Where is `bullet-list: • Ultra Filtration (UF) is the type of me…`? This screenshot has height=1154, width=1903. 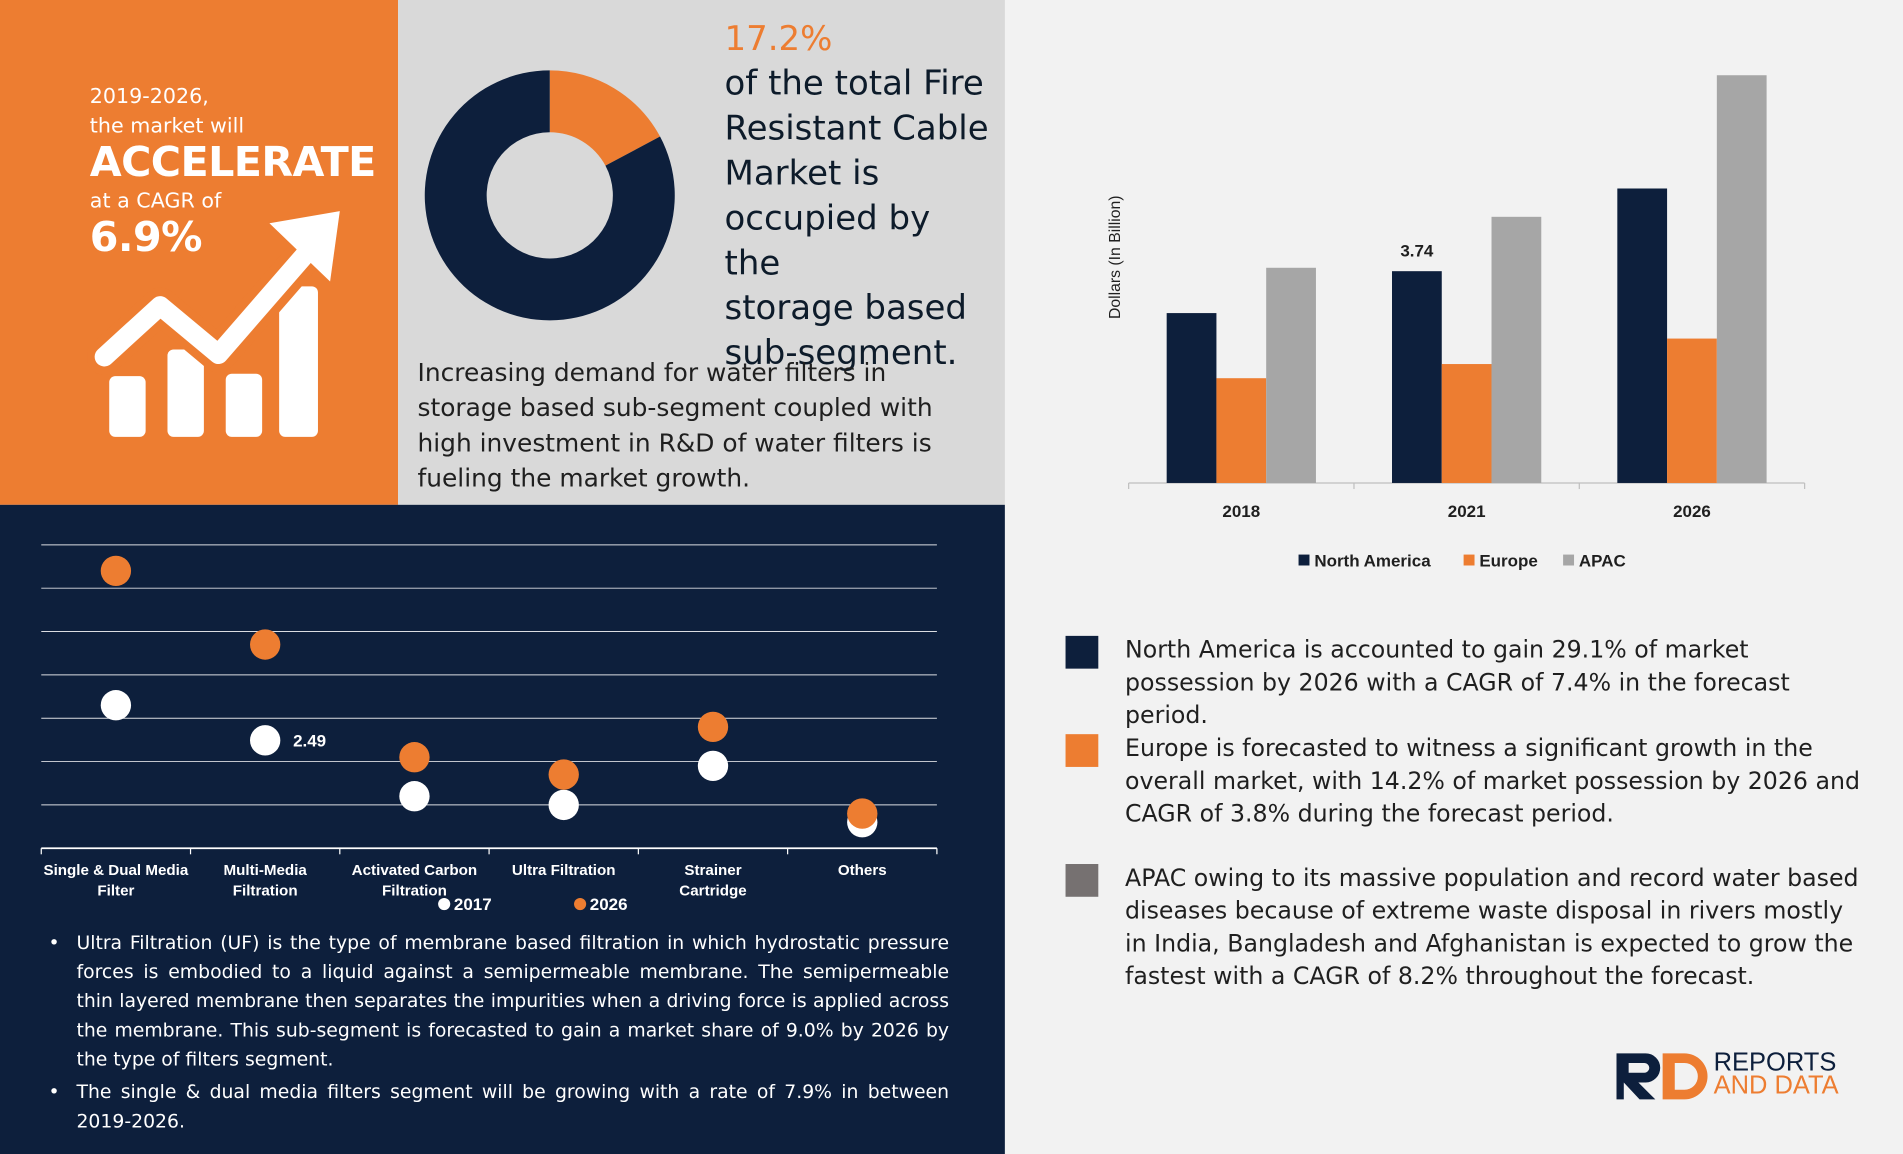 bullet-list: • Ultra Filtration (UF) is the type of me… is located at coordinates (496, 1033).